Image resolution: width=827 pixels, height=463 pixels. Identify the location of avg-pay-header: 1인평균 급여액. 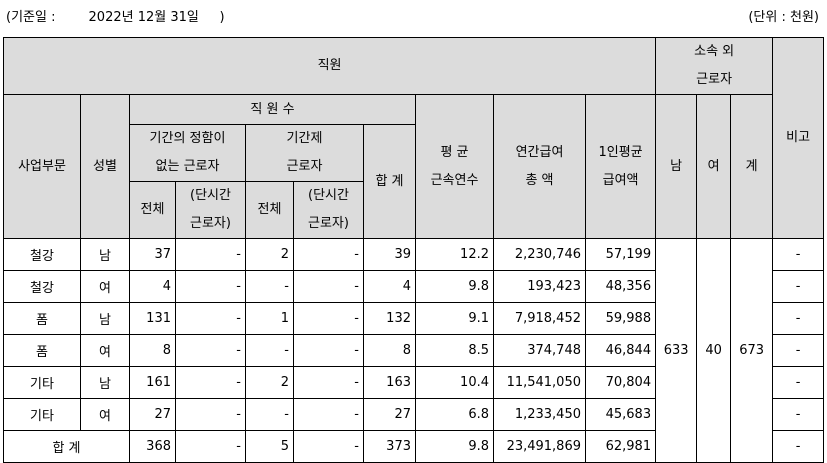
(620, 166).